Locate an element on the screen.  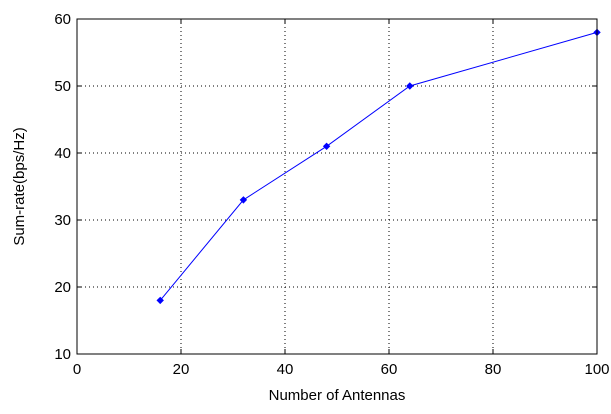
x-axis-label: Number of Antennas is located at coordinates (337, 395).